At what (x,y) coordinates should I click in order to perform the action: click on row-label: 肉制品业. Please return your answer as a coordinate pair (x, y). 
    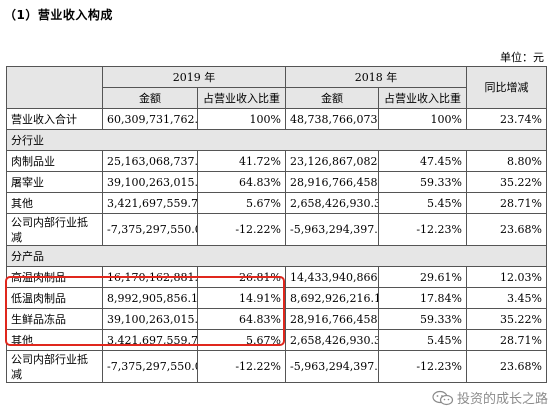
    Looking at the image, I should click on (54, 161).